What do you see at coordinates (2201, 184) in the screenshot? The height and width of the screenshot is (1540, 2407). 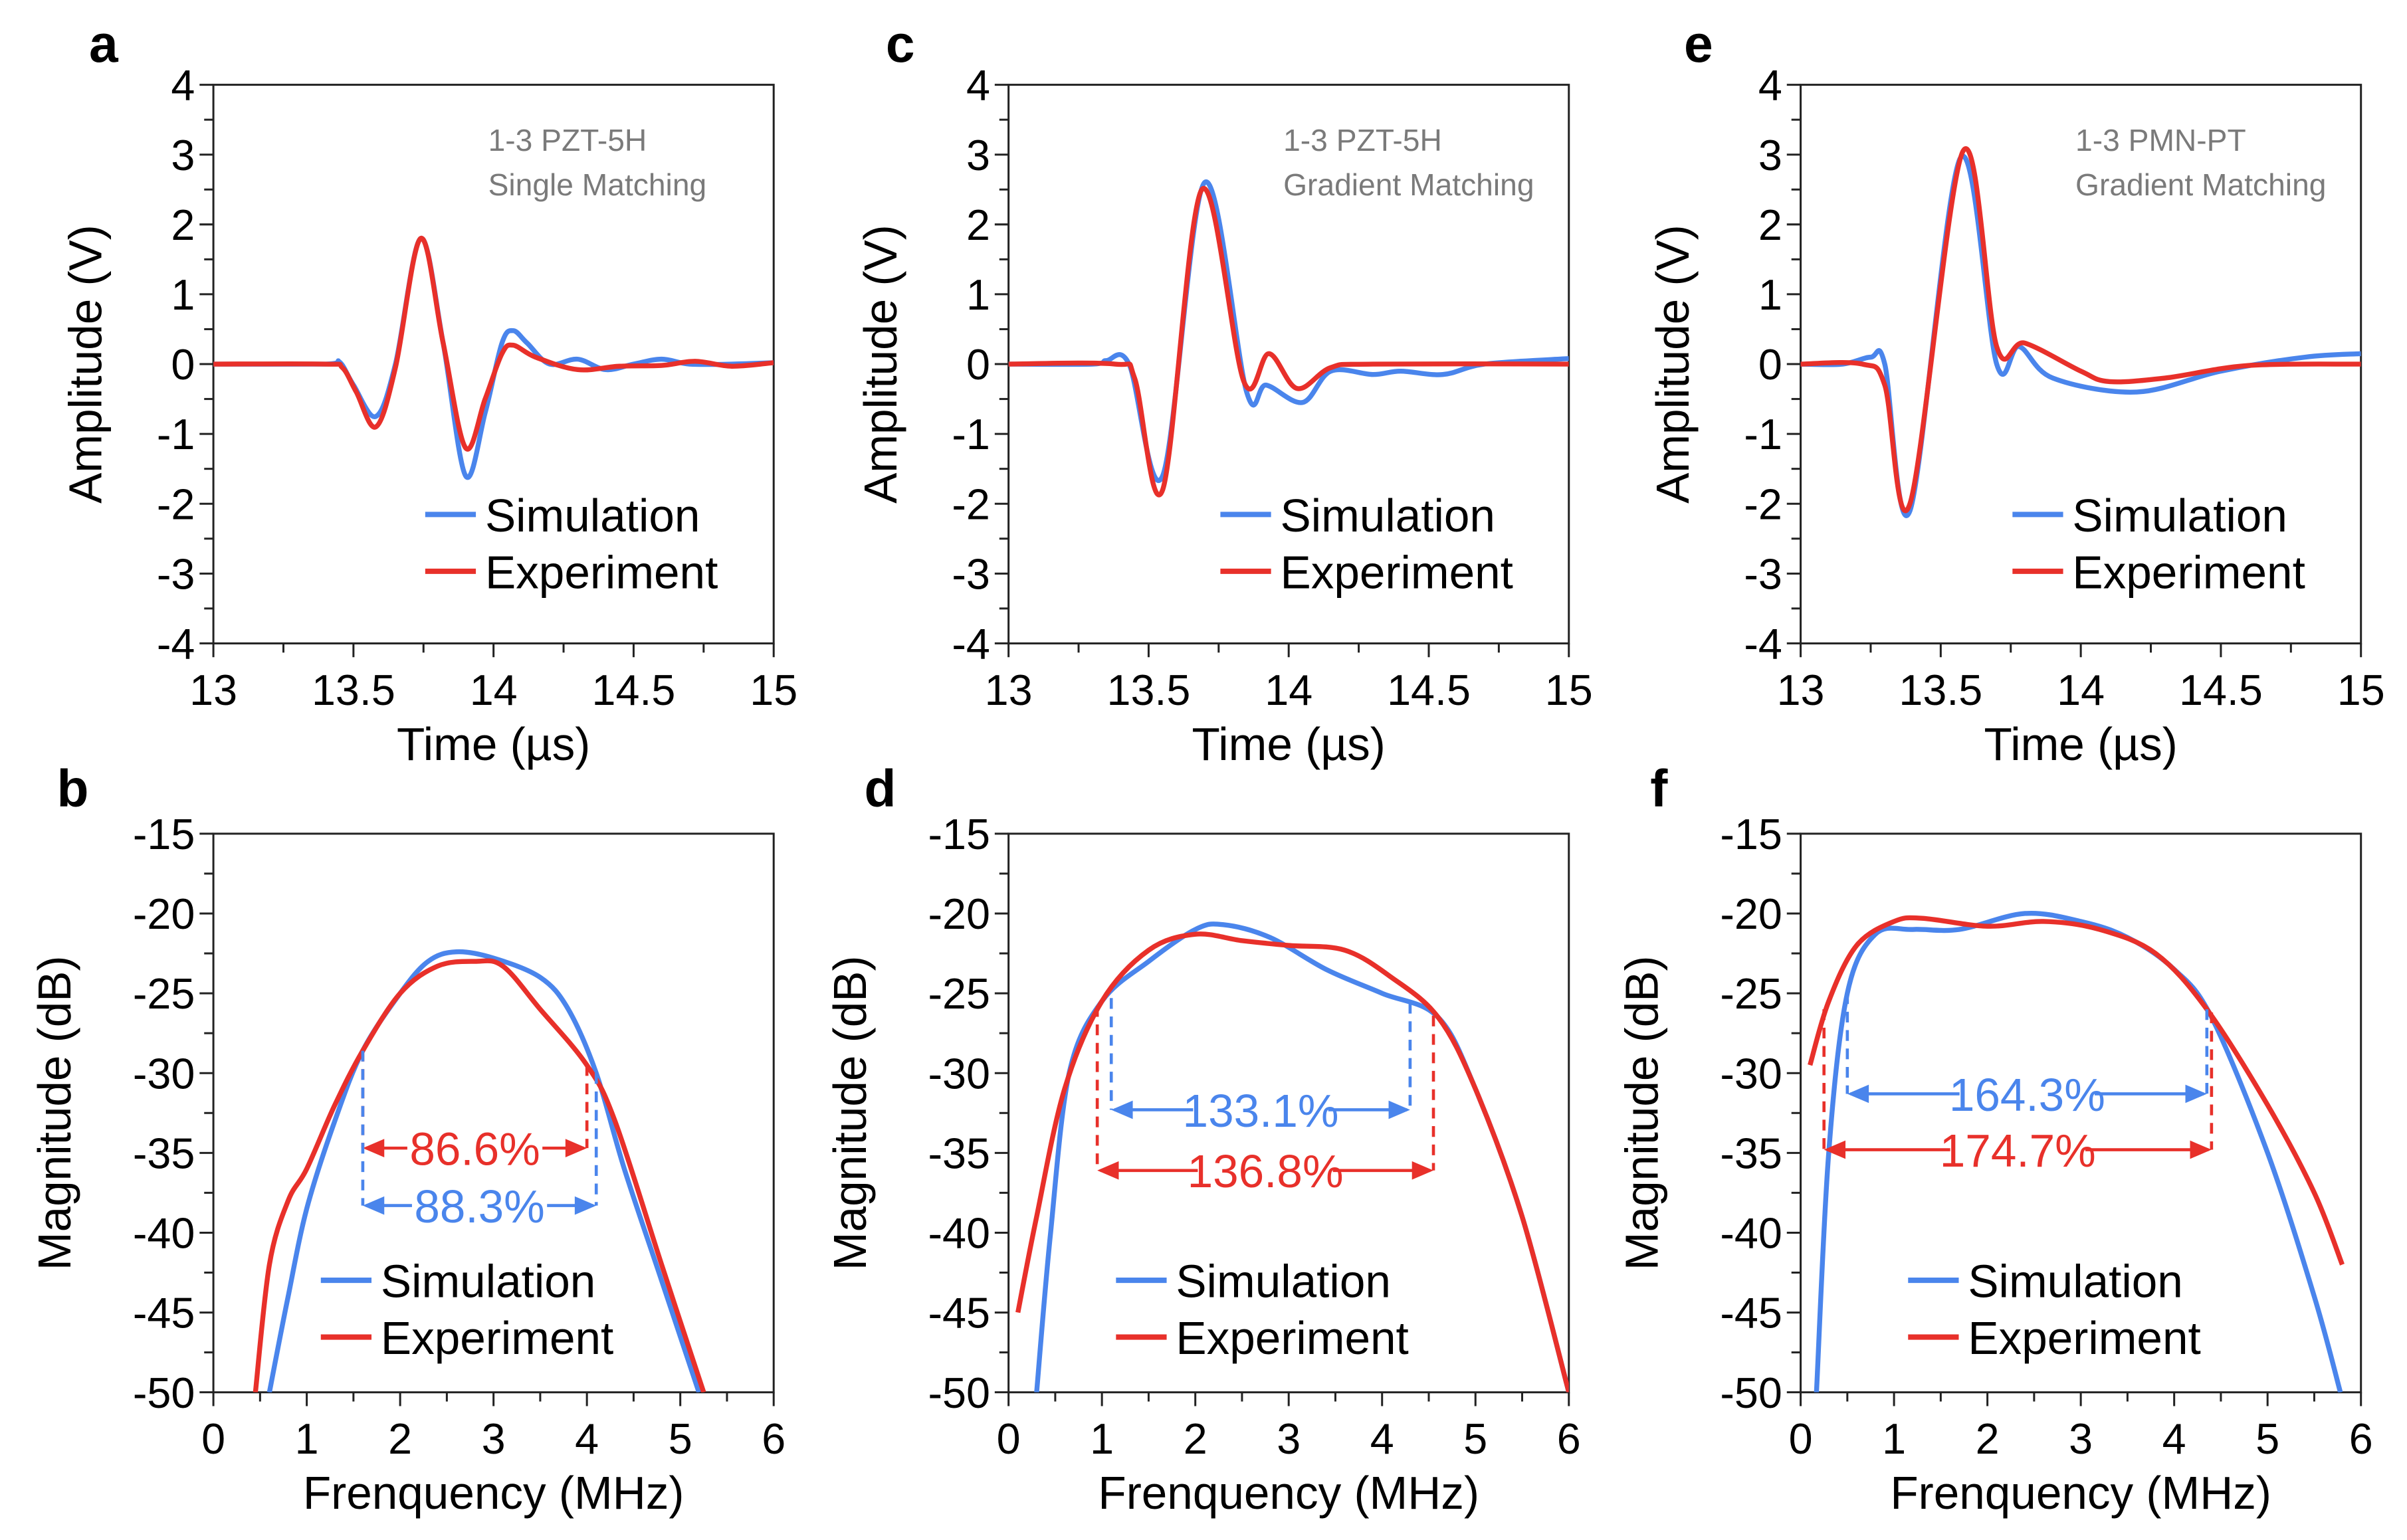 I see `material-annotation: Gradient Matching` at bounding box center [2201, 184].